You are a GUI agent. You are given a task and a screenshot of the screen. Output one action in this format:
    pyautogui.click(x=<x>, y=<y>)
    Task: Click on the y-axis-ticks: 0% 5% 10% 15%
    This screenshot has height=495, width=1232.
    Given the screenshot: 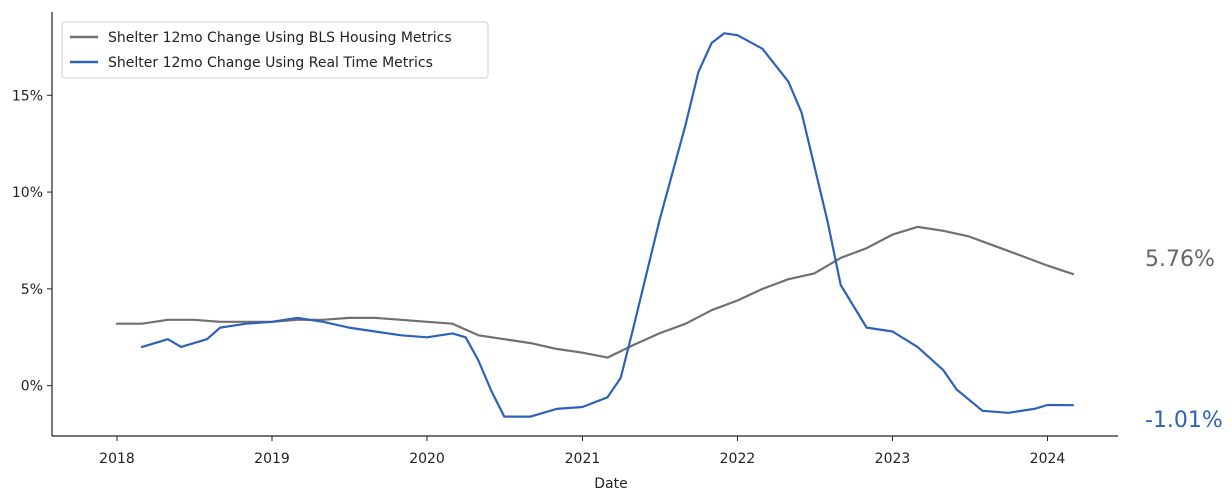 What is the action you would take?
    pyautogui.click(x=32, y=241)
    